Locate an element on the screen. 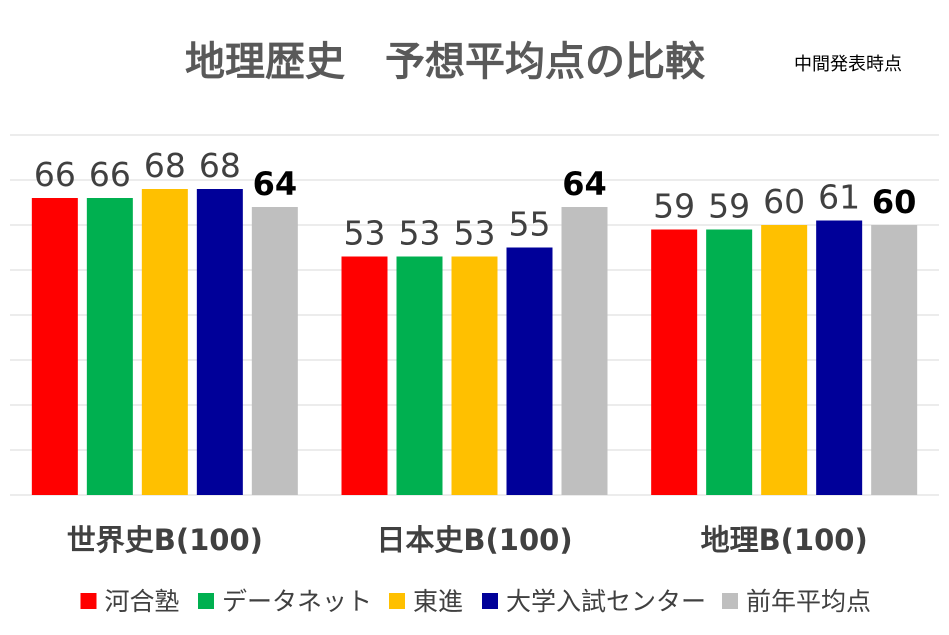  category-label: 日本史B(100) is located at coordinates (474, 540).